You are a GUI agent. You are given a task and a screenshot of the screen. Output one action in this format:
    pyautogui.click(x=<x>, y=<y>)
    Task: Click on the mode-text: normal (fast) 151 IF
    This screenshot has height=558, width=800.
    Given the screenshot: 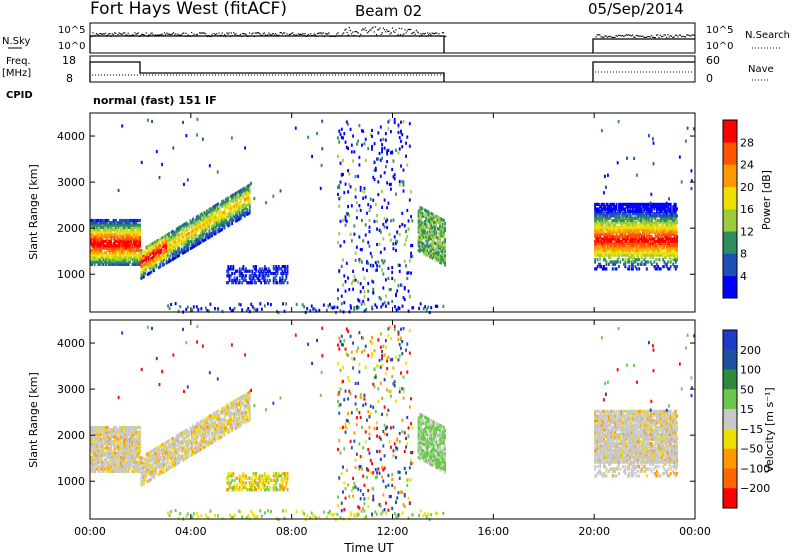 What is the action you would take?
    pyautogui.click(x=155, y=100)
    